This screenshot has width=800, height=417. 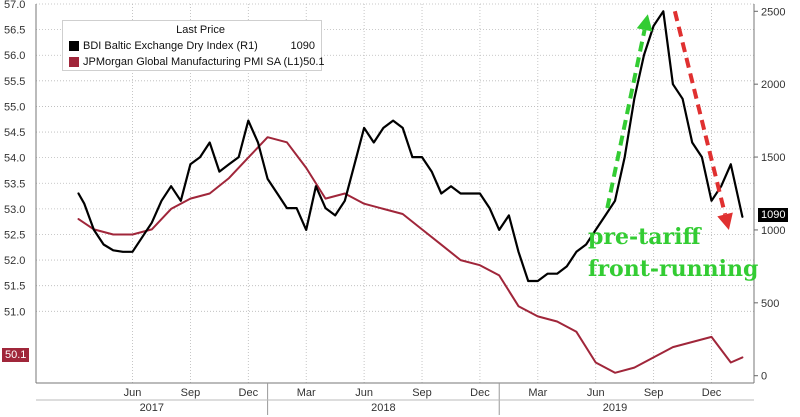 I want to click on right-tick-label: 2000, so click(x=773, y=85).